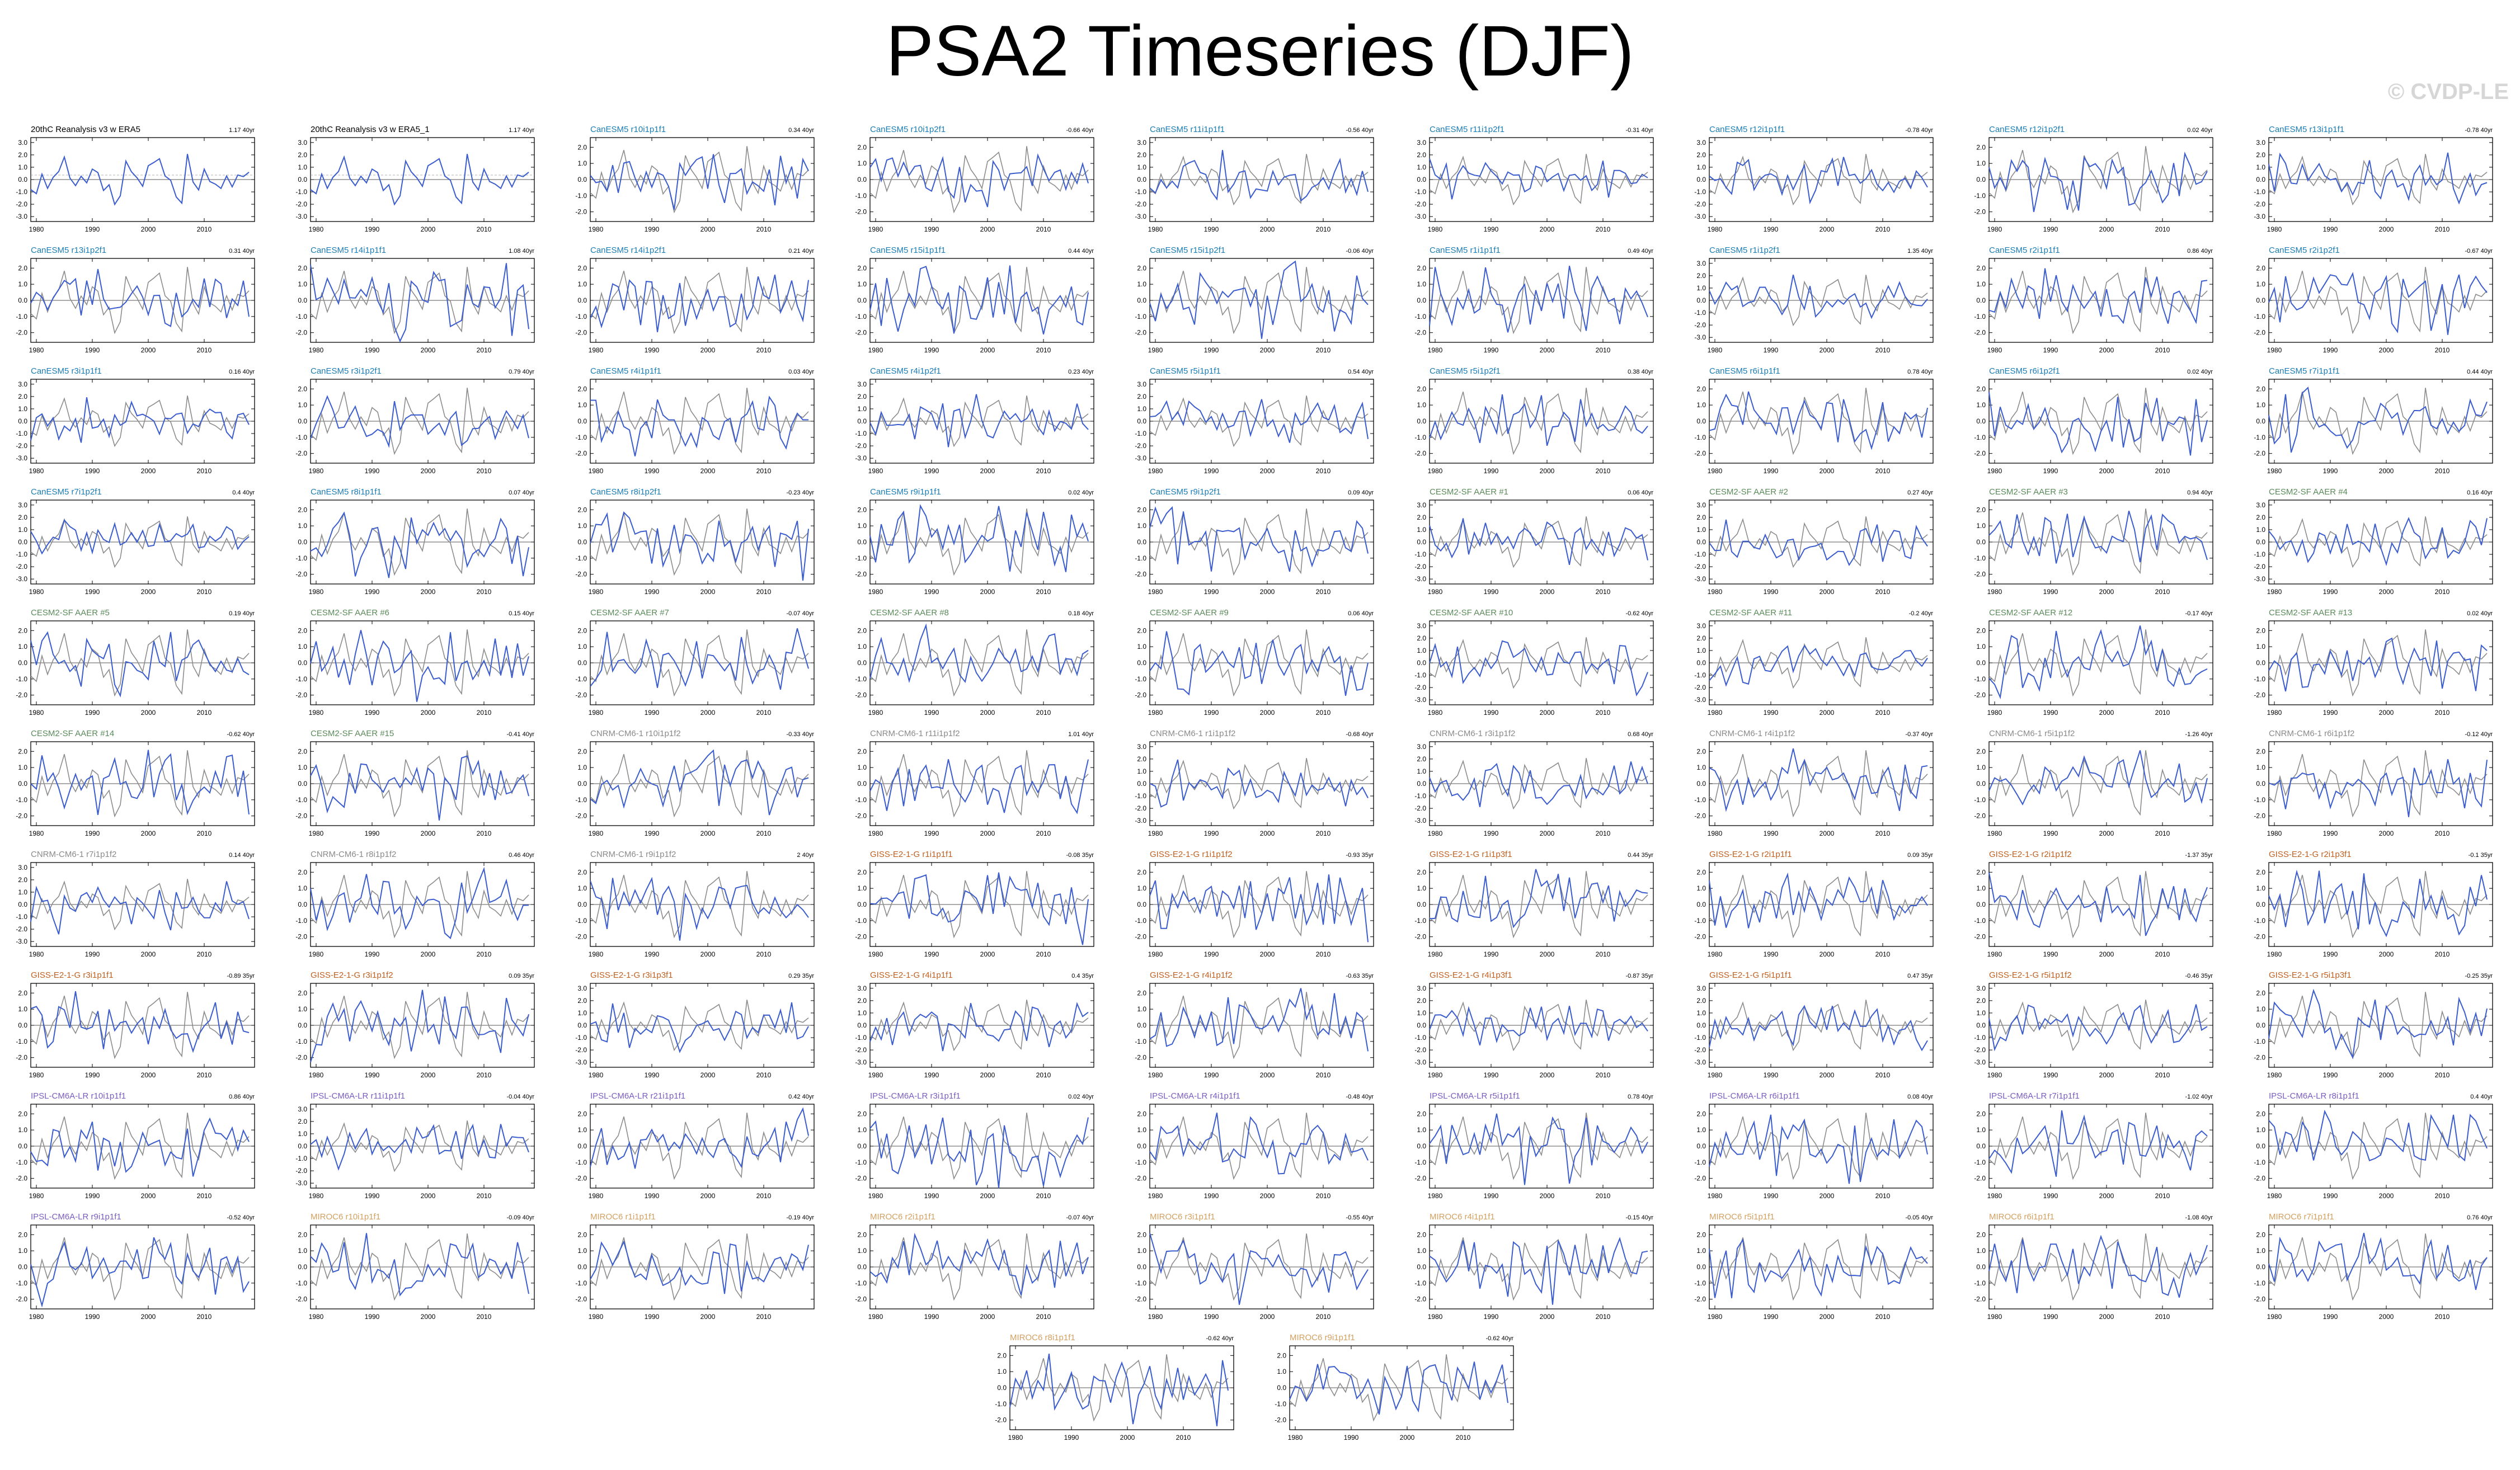 This screenshot has width=2520, height=1470. What do you see at coordinates (69, 250) in the screenshot?
I see `panel-label: CanESM5 r13i1p2f1` at bounding box center [69, 250].